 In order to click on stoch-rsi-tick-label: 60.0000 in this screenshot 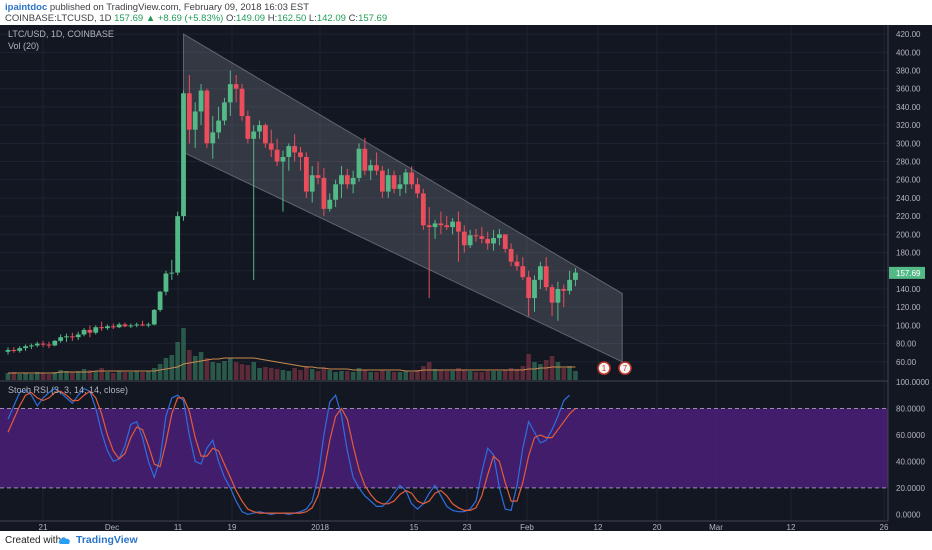, I will do `click(910, 435)`.